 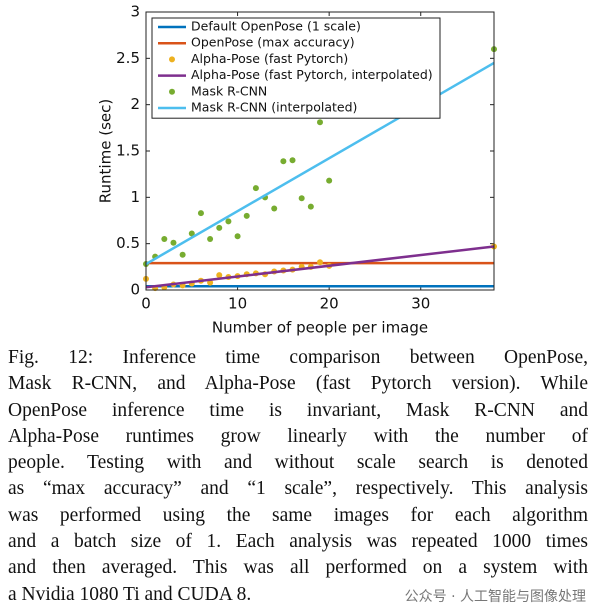 I want to click on legend-label: Default OpenPose (1 scale), so click(x=276, y=26).